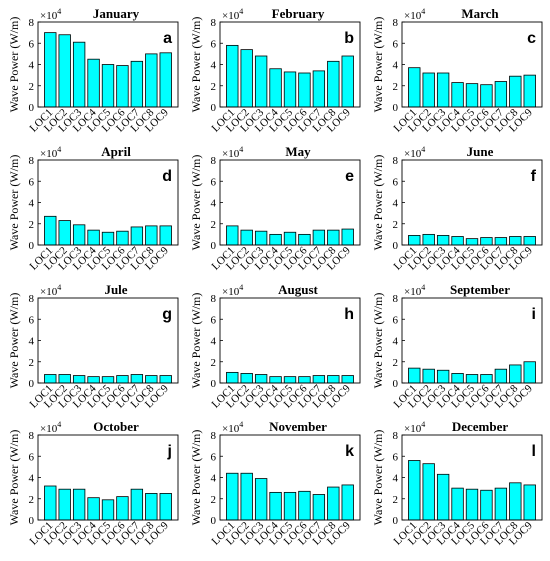 This screenshot has height=561, width=550. What do you see at coordinates (531, 38) in the screenshot?
I see `panel-letter: c` at bounding box center [531, 38].